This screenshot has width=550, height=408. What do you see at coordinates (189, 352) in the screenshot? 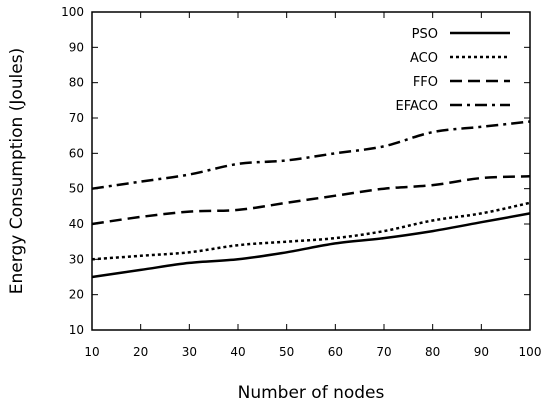
I see `x-tick-label: 30` at bounding box center [189, 352].